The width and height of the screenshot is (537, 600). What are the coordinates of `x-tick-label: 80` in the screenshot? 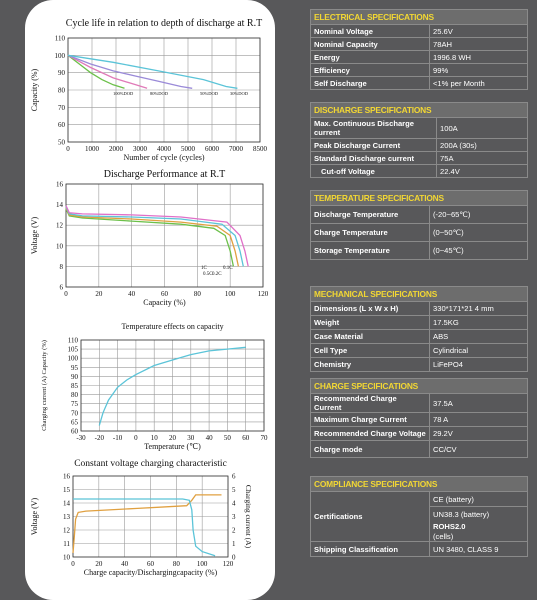 It's located at (198, 294).